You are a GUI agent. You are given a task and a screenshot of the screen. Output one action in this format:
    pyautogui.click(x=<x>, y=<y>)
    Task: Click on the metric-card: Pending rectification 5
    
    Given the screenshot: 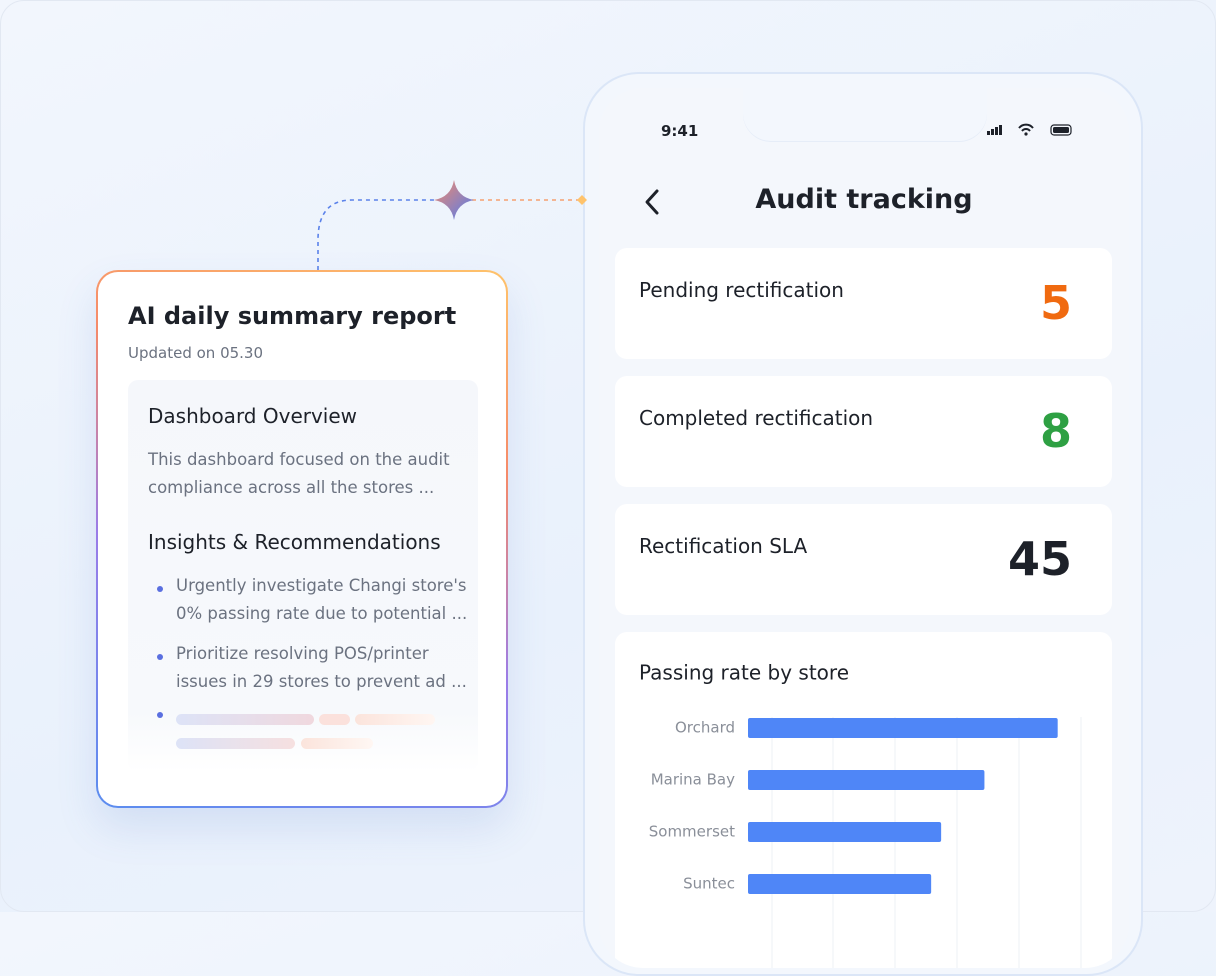 What is the action you would take?
    pyautogui.click(x=863, y=303)
    